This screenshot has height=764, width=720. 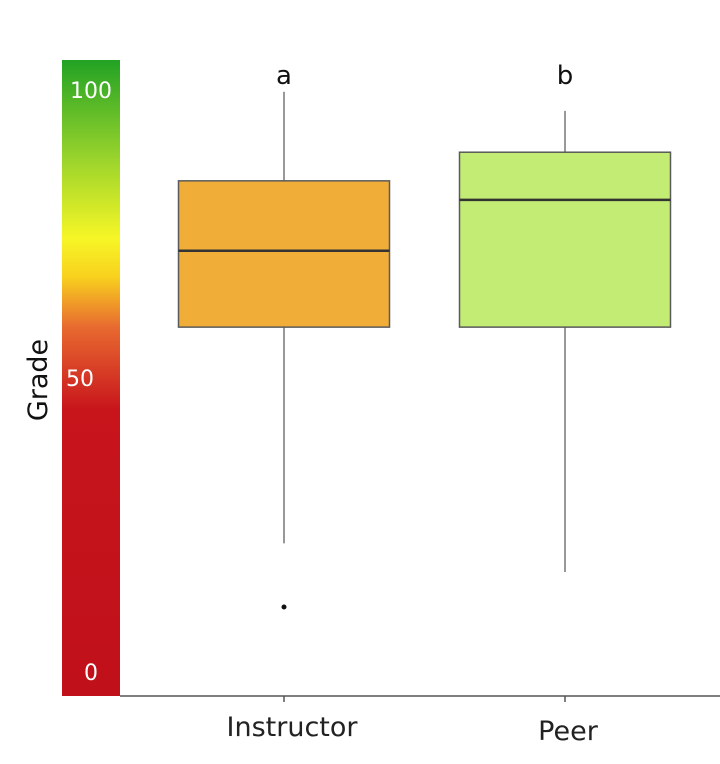 I want to click on x-category-label: Instructor, so click(x=293, y=727).